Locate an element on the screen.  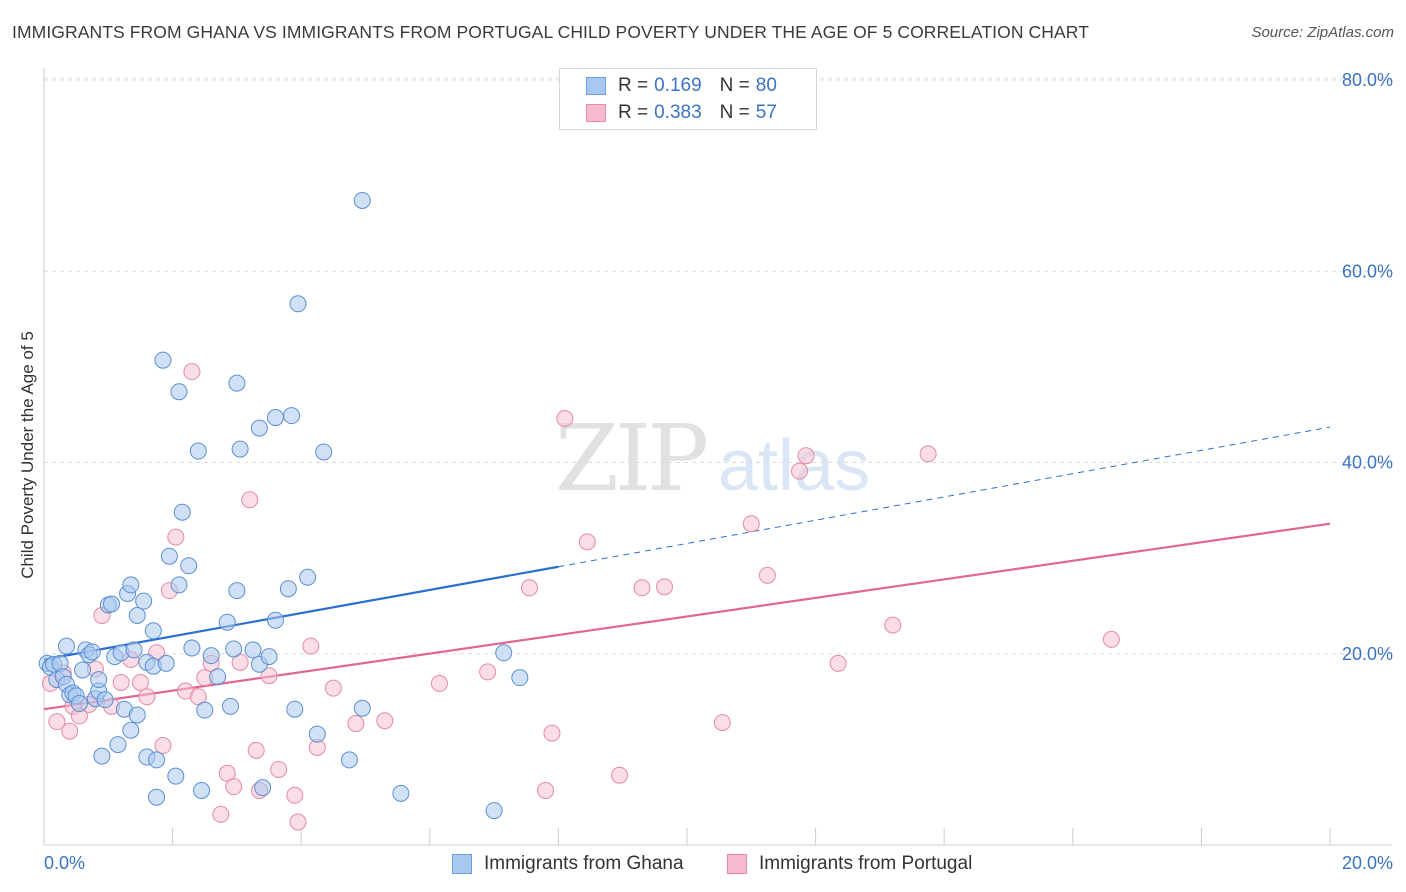
legend-n-value: 57 is located at coordinates (766, 112).